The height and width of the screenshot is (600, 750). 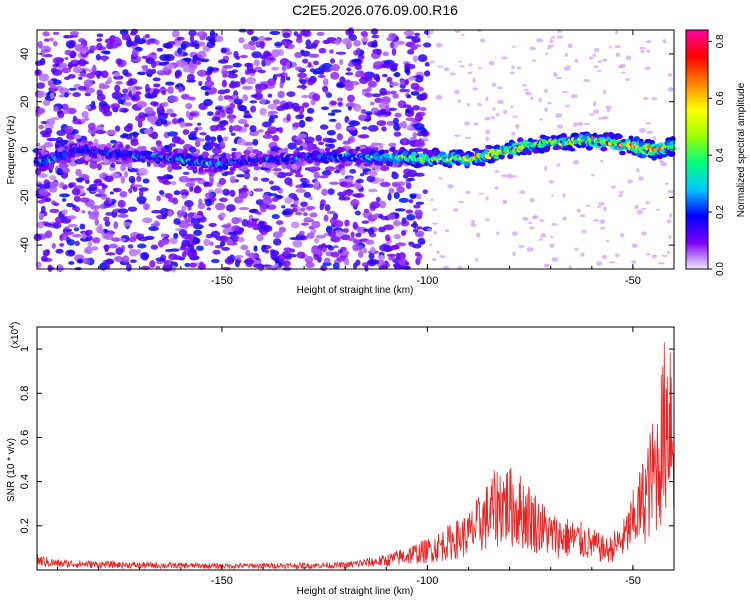 What do you see at coordinates (15, 338) in the screenshot?
I see `snr-scale-label-open: (x10` at bounding box center [15, 338].